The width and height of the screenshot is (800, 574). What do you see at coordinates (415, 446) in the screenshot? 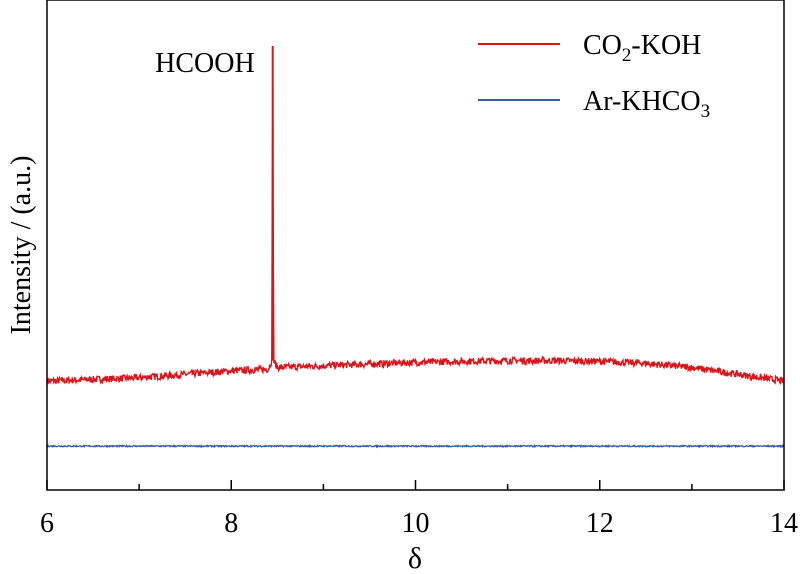
I see `series-line-ar-khco3` at bounding box center [415, 446].